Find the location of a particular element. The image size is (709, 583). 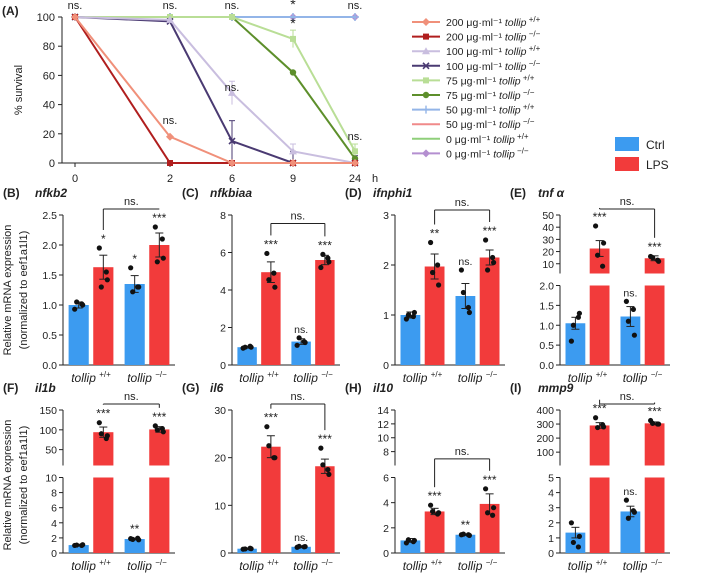

bar-significance-label: ** is located at coordinates (435, 234).